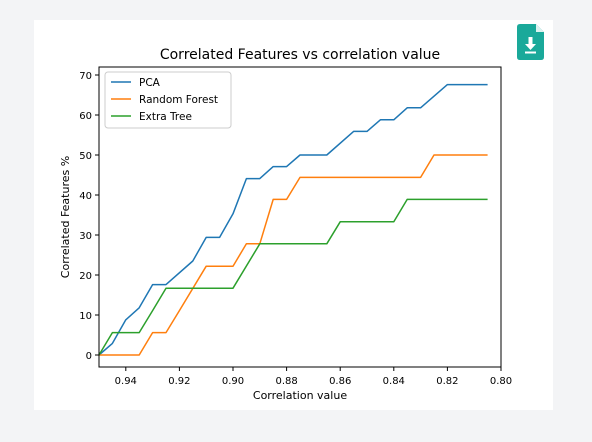  I want to click on chart-title: Correlated Features vs correlation value, so click(300, 55).